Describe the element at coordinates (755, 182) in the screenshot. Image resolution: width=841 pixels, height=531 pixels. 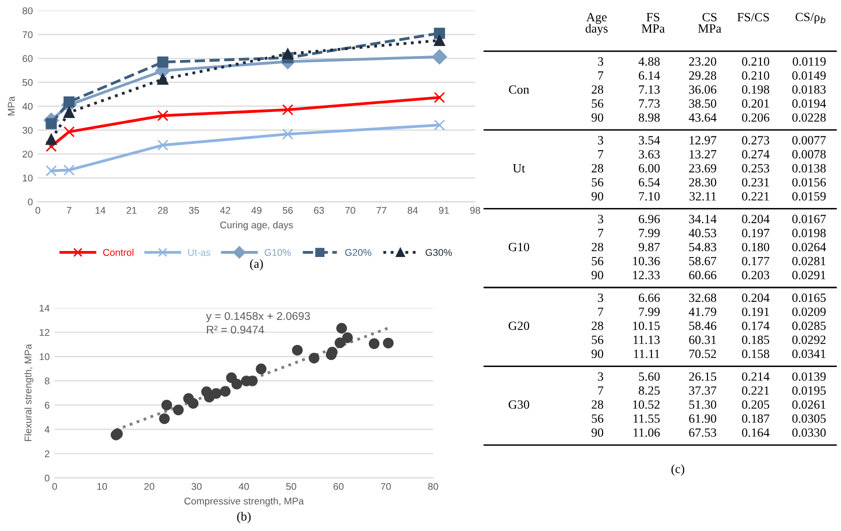
I see `text: 0.231` at that location.